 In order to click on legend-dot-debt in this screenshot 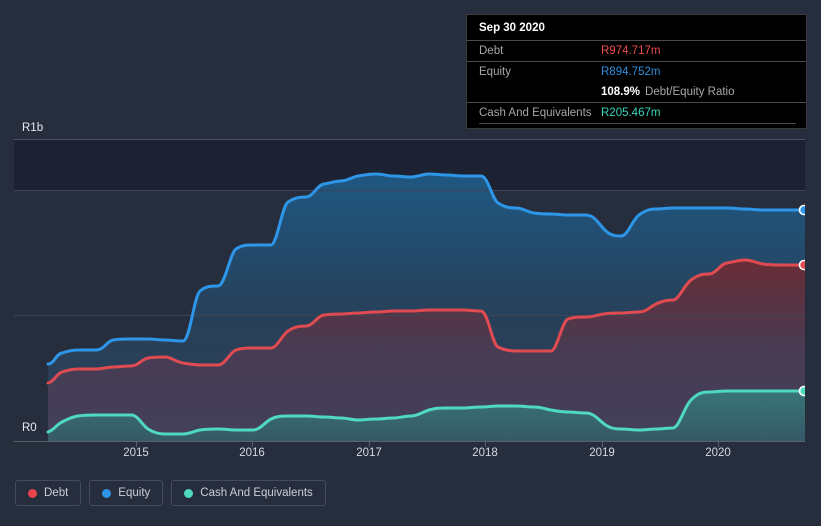, I will do `click(32, 493)`.